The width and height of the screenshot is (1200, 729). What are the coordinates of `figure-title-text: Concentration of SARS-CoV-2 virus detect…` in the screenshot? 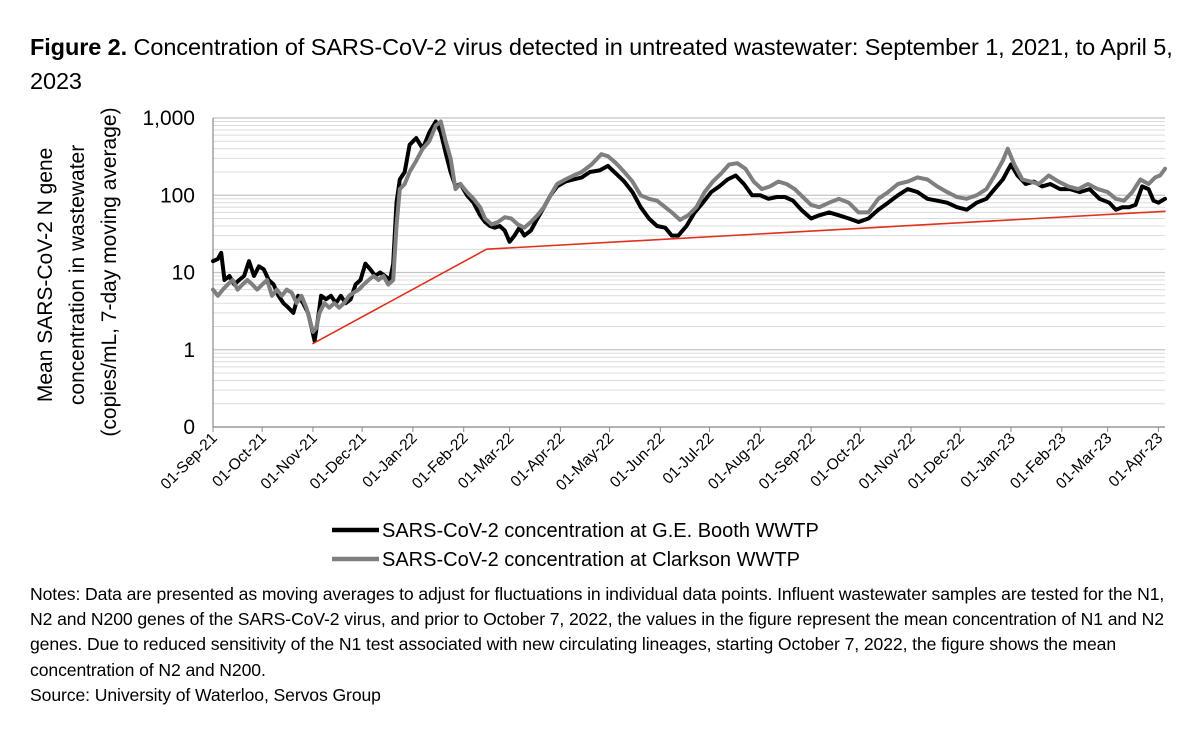 It's located at (601, 64).